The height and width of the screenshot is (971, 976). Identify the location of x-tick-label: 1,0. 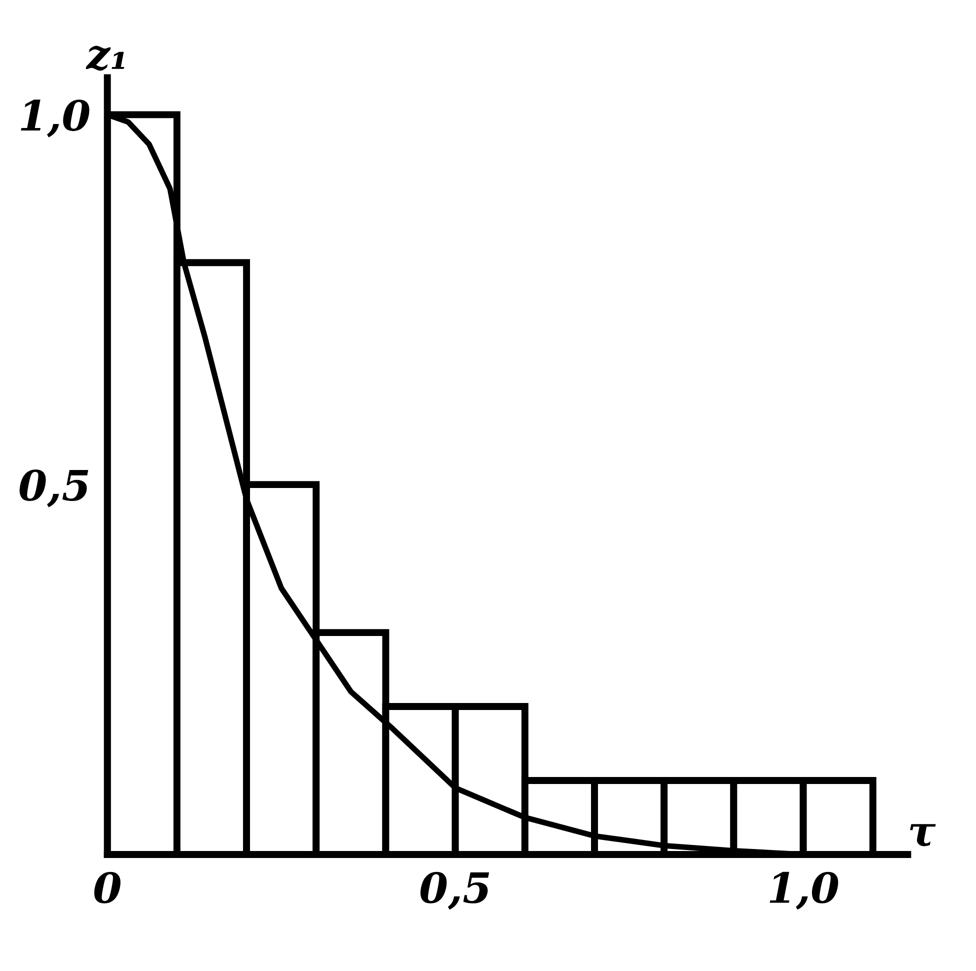
(804, 891).